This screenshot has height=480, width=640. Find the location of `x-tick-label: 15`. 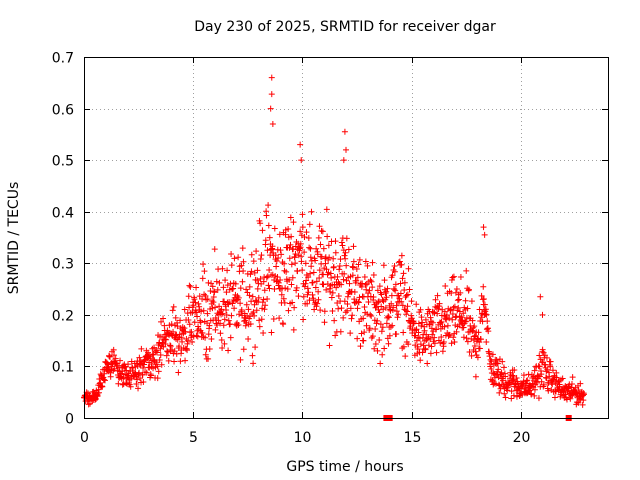

x-tick-label: 15 is located at coordinates (413, 438).